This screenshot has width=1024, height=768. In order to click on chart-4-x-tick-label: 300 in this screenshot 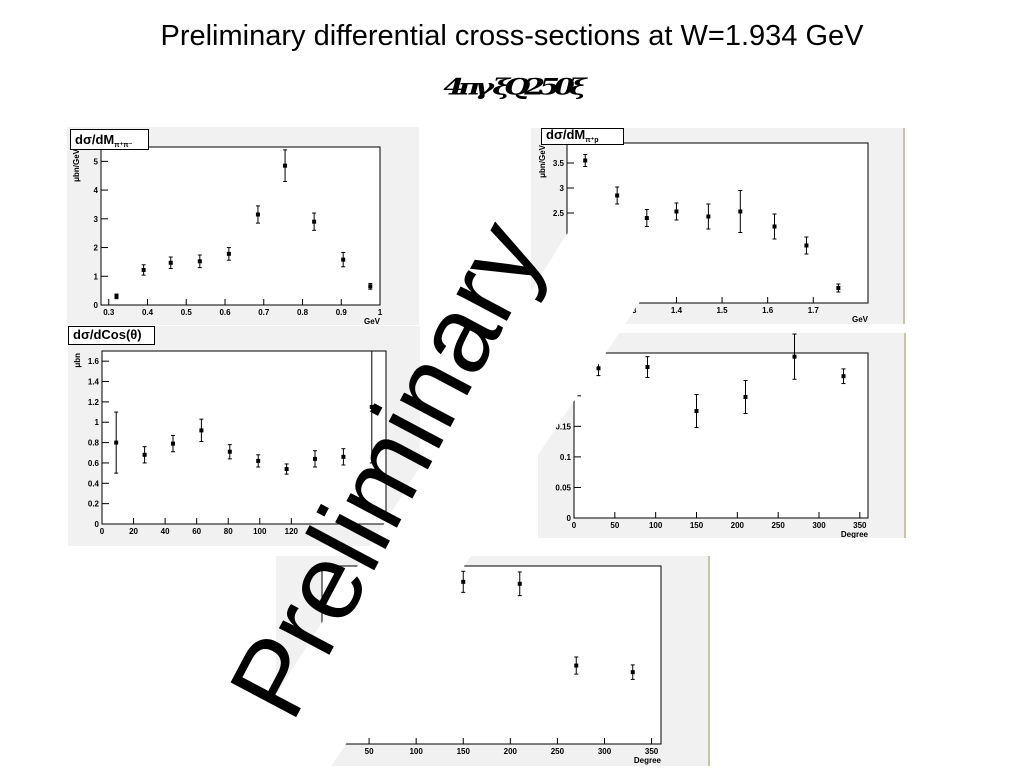, I will do `click(819, 525)`.